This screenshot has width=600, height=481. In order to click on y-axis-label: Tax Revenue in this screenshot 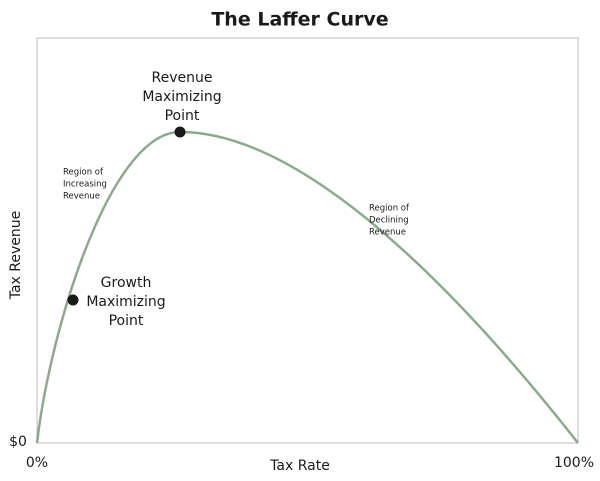, I will do `click(16, 256)`.